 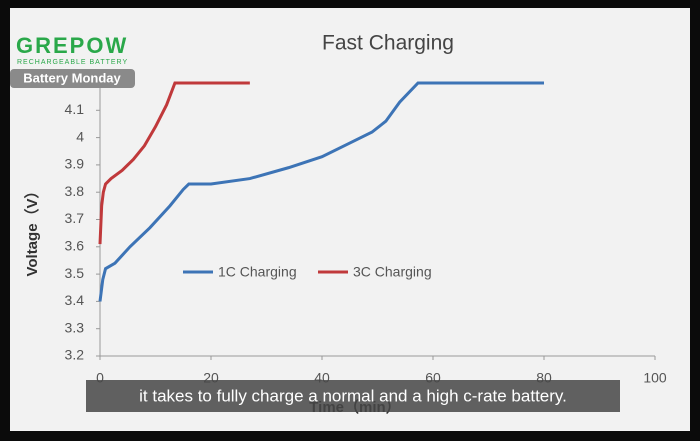 I want to click on badge-box, so click(x=72, y=78).